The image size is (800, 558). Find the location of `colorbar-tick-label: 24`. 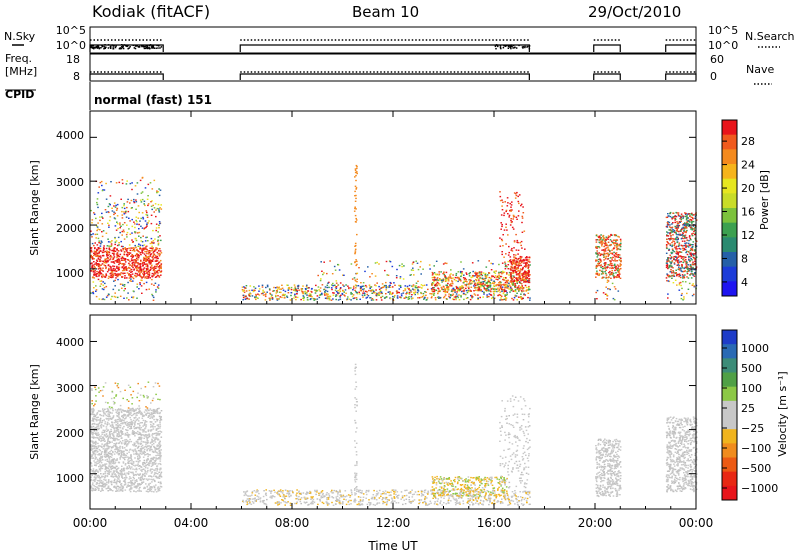

colorbar-tick-label: 24 is located at coordinates (748, 165).